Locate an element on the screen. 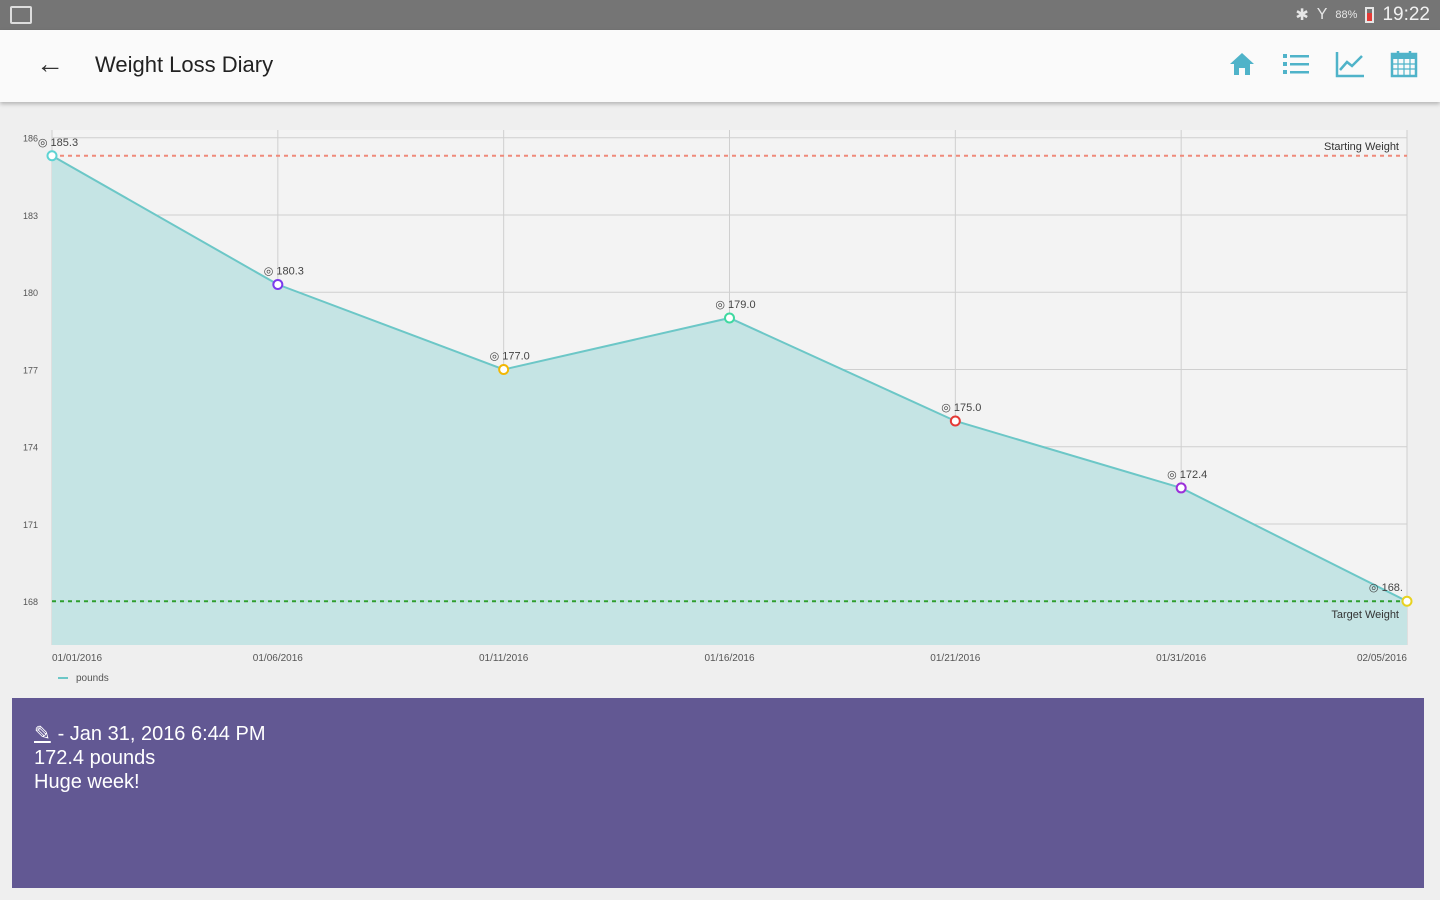  x-tick-label: 01/11/2016 is located at coordinates (504, 658).